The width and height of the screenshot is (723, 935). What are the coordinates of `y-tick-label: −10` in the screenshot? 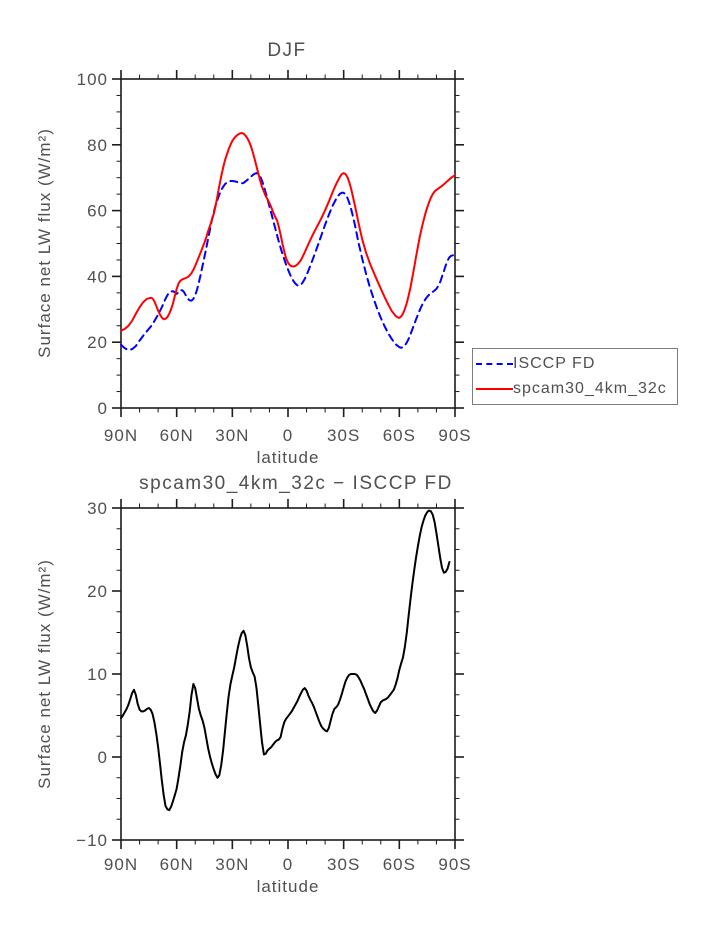 It's located at (92, 840).